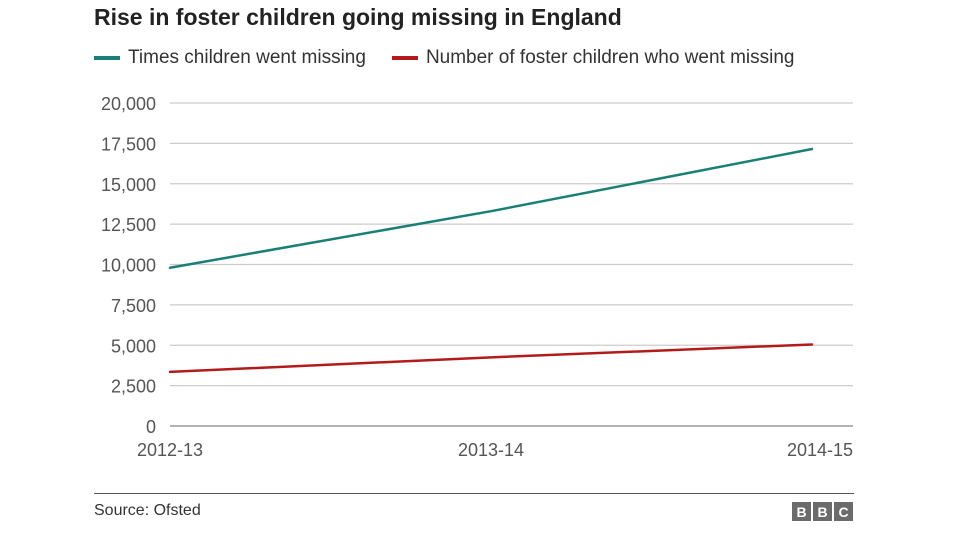 The width and height of the screenshot is (976, 549). What do you see at coordinates (170, 450) in the screenshot?
I see `x-tick-label: 2012-13` at bounding box center [170, 450].